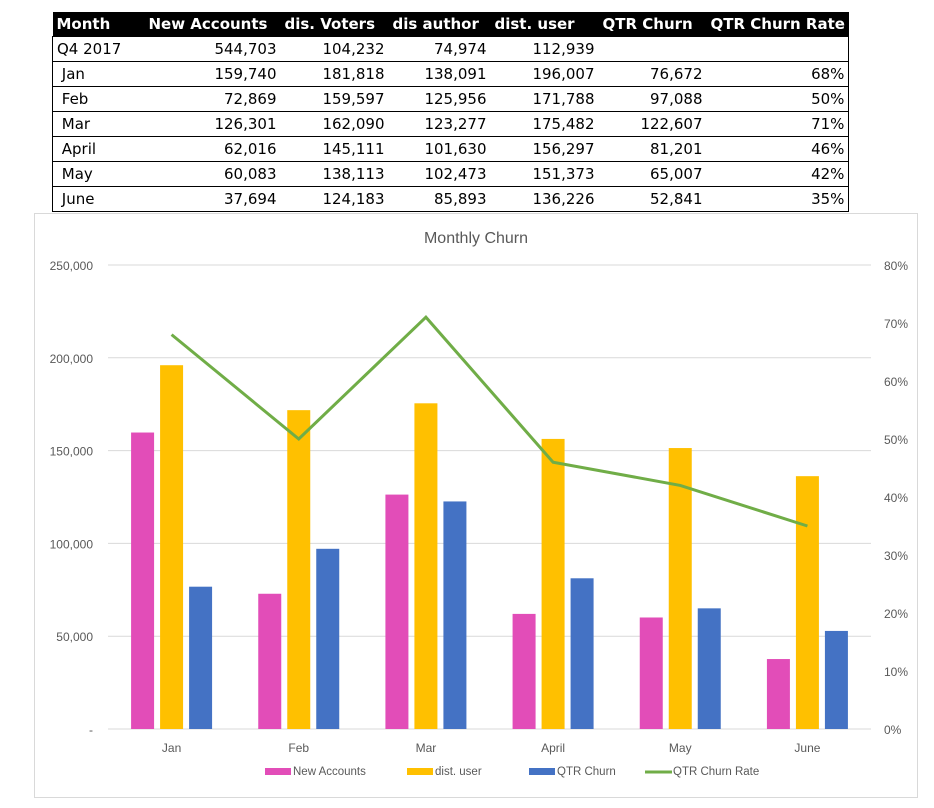 This screenshot has height=808, width=934. I want to click on y-right-tick-label: 80%, so click(896, 266).